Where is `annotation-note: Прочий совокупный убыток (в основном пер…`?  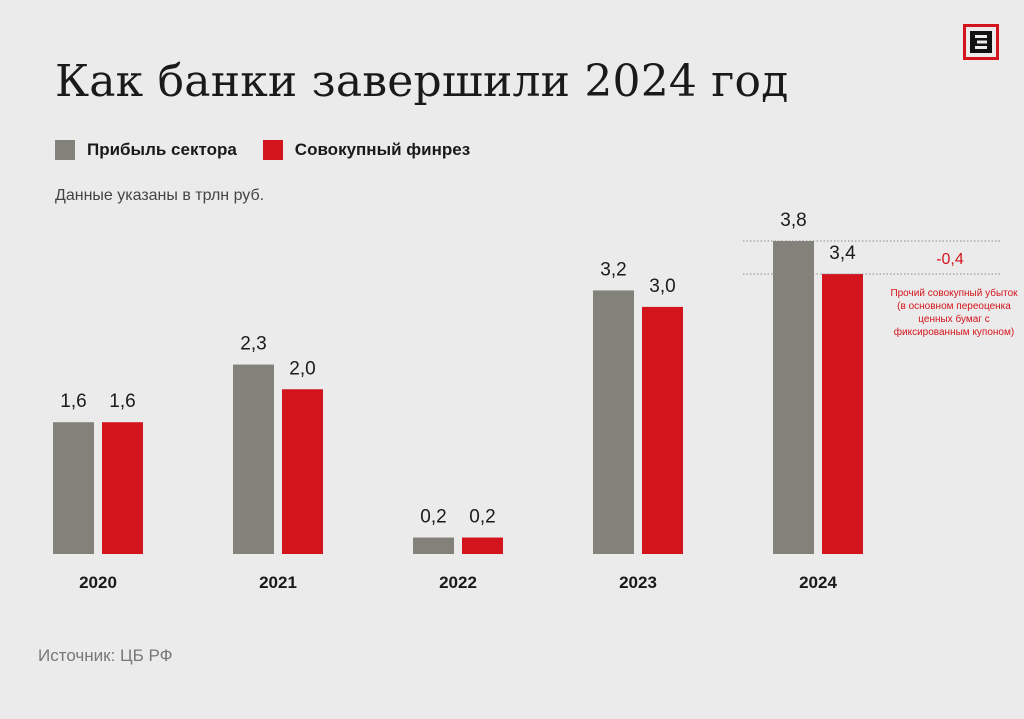
annotation-note: Прочий совокупный убыток (в основном пер… is located at coordinates (954, 313).